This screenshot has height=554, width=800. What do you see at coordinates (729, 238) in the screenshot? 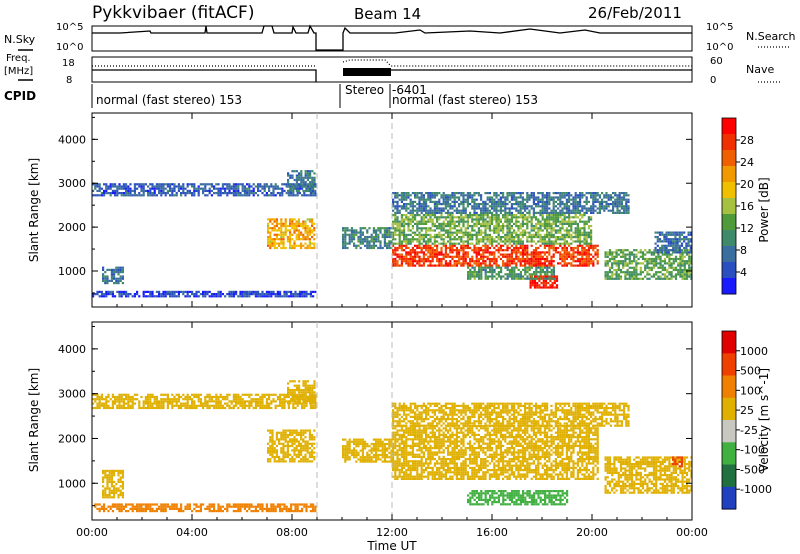
I see `colorbar-swatch` at bounding box center [729, 238].